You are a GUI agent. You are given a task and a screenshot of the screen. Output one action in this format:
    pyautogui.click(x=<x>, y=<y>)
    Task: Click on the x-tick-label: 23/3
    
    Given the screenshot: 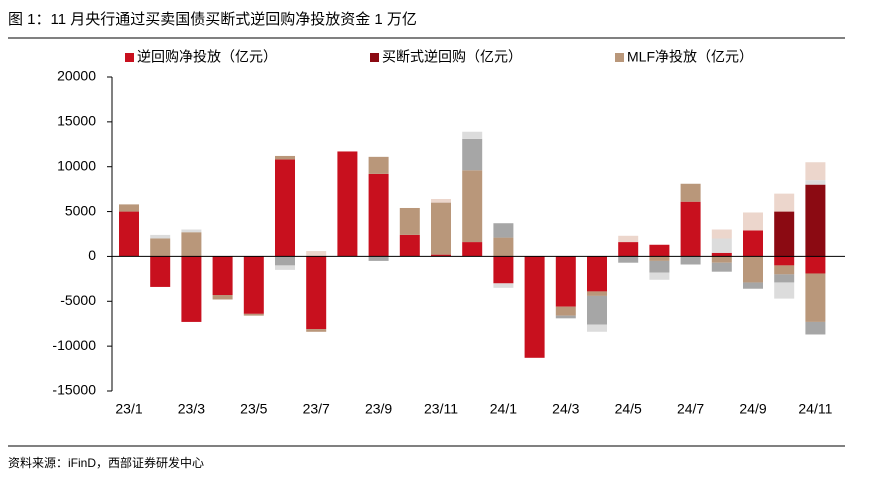 What is the action you would take?
    pyautogui.click(x=191, y=409)
    